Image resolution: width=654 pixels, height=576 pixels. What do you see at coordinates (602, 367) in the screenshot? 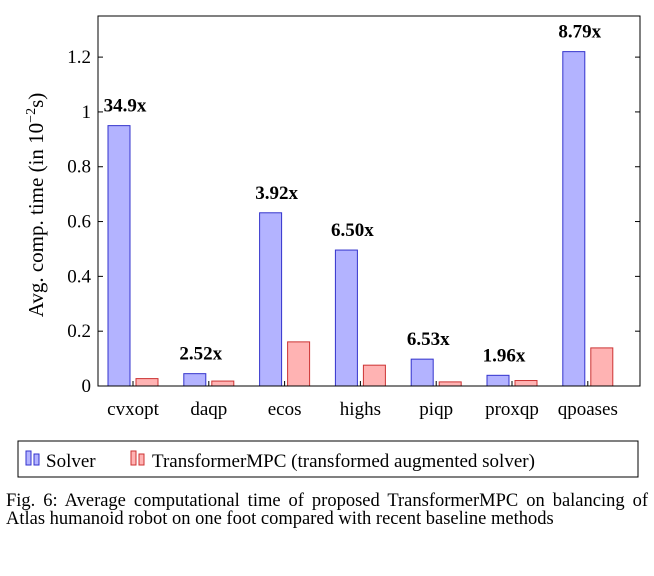
I see `bar-transformermpc-qpoases` at bounding box center [602, 367].